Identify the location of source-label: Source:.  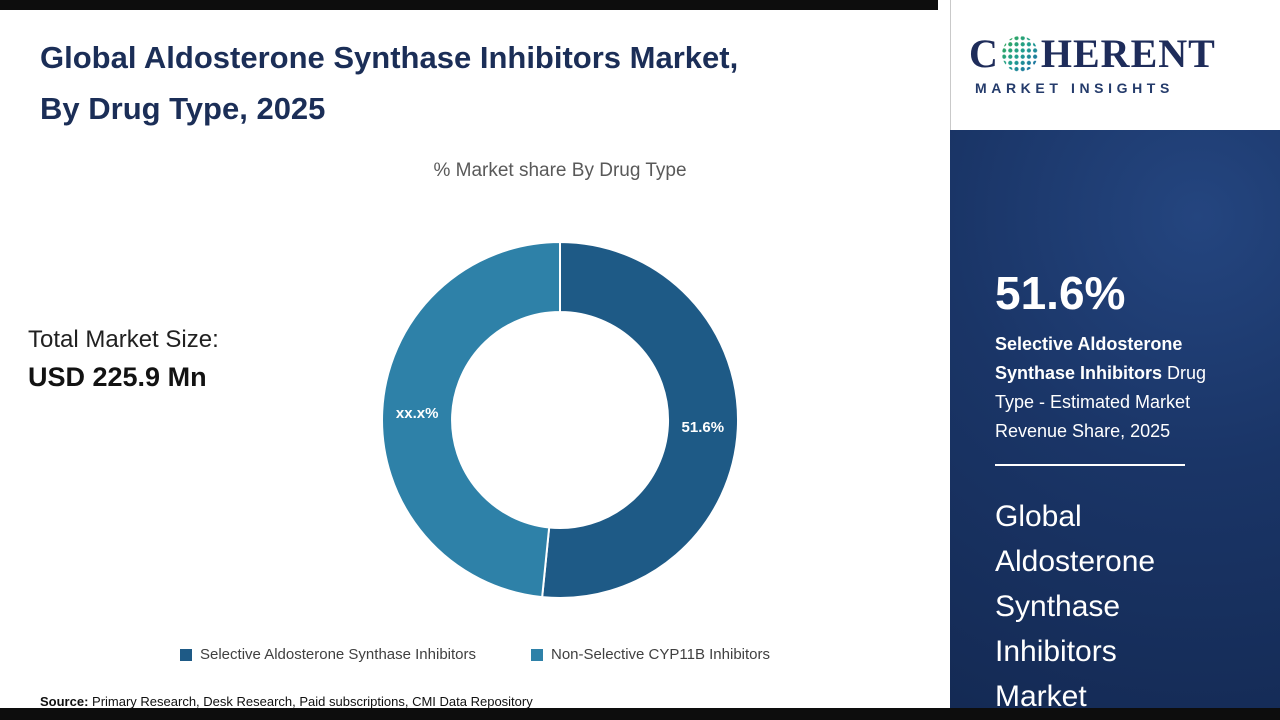
(64, 701).